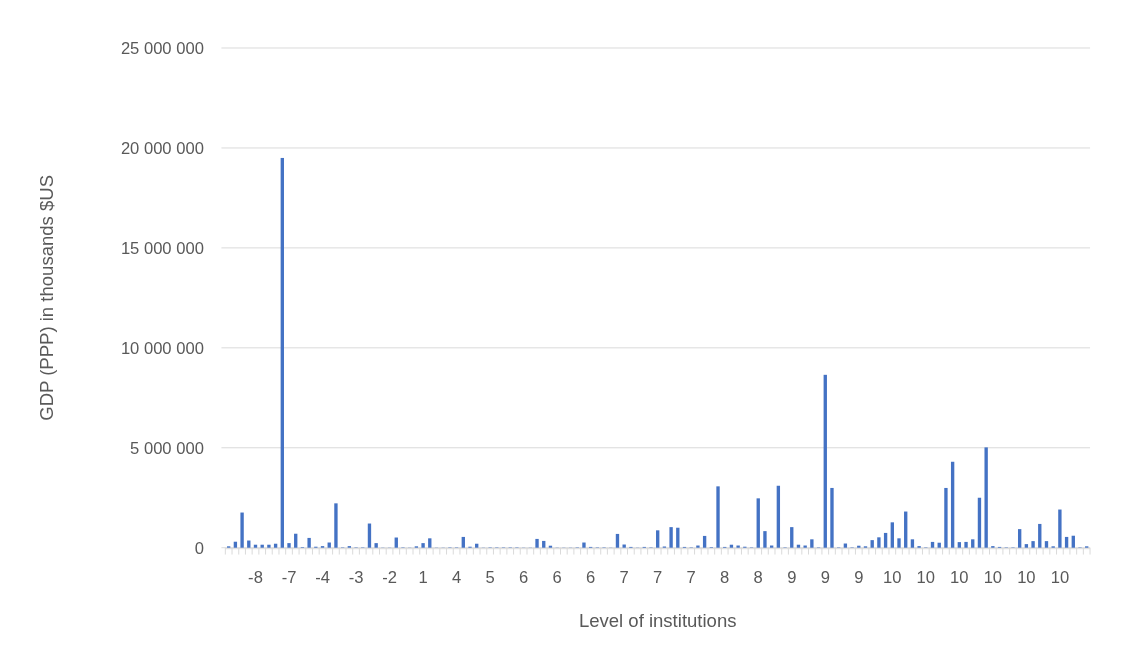  I want to click on y-tick-label: 10 000 000, so click(162, 348).